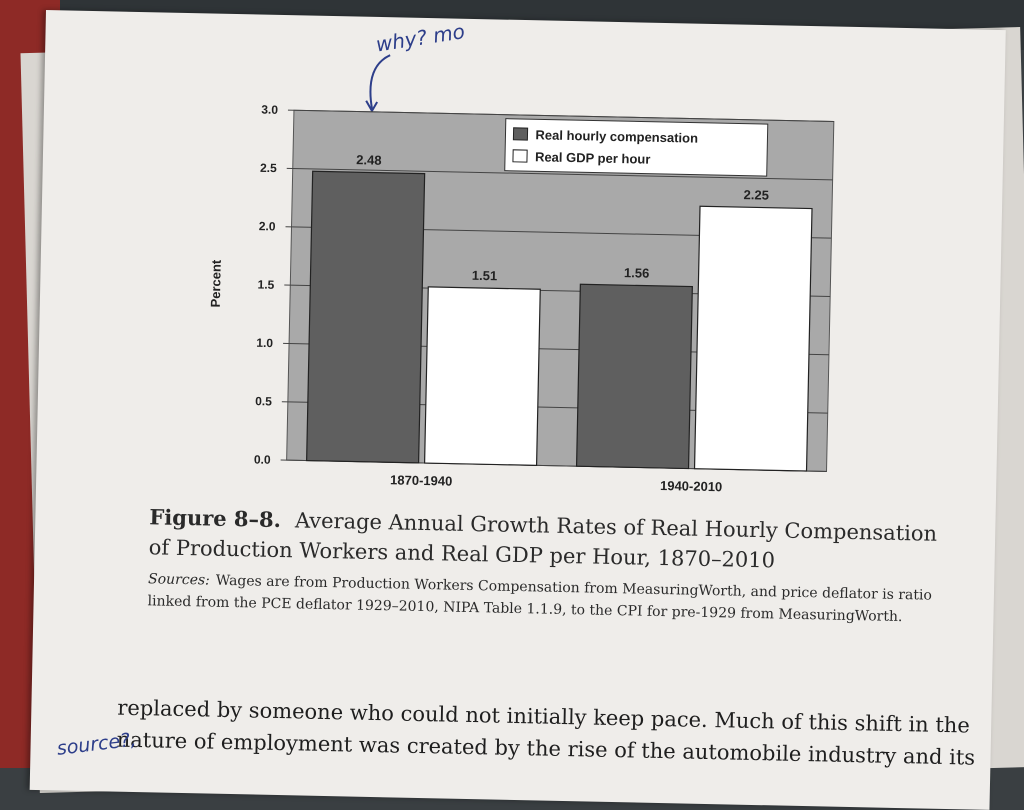 The height and width of the screenshot is (810, 1024). I want to click on sources-label: Sources:, so click(179, 580).